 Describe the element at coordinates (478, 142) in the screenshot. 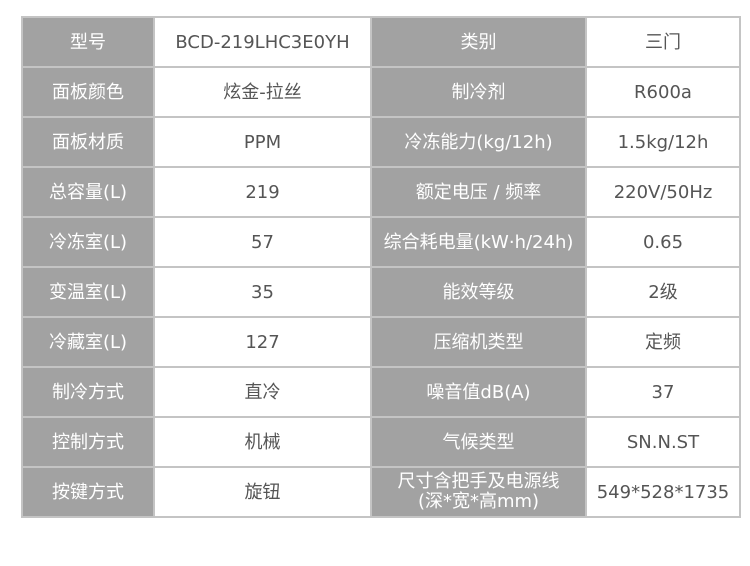

I see `spec-label: 冷冻能力(kg/12h)` at that location.